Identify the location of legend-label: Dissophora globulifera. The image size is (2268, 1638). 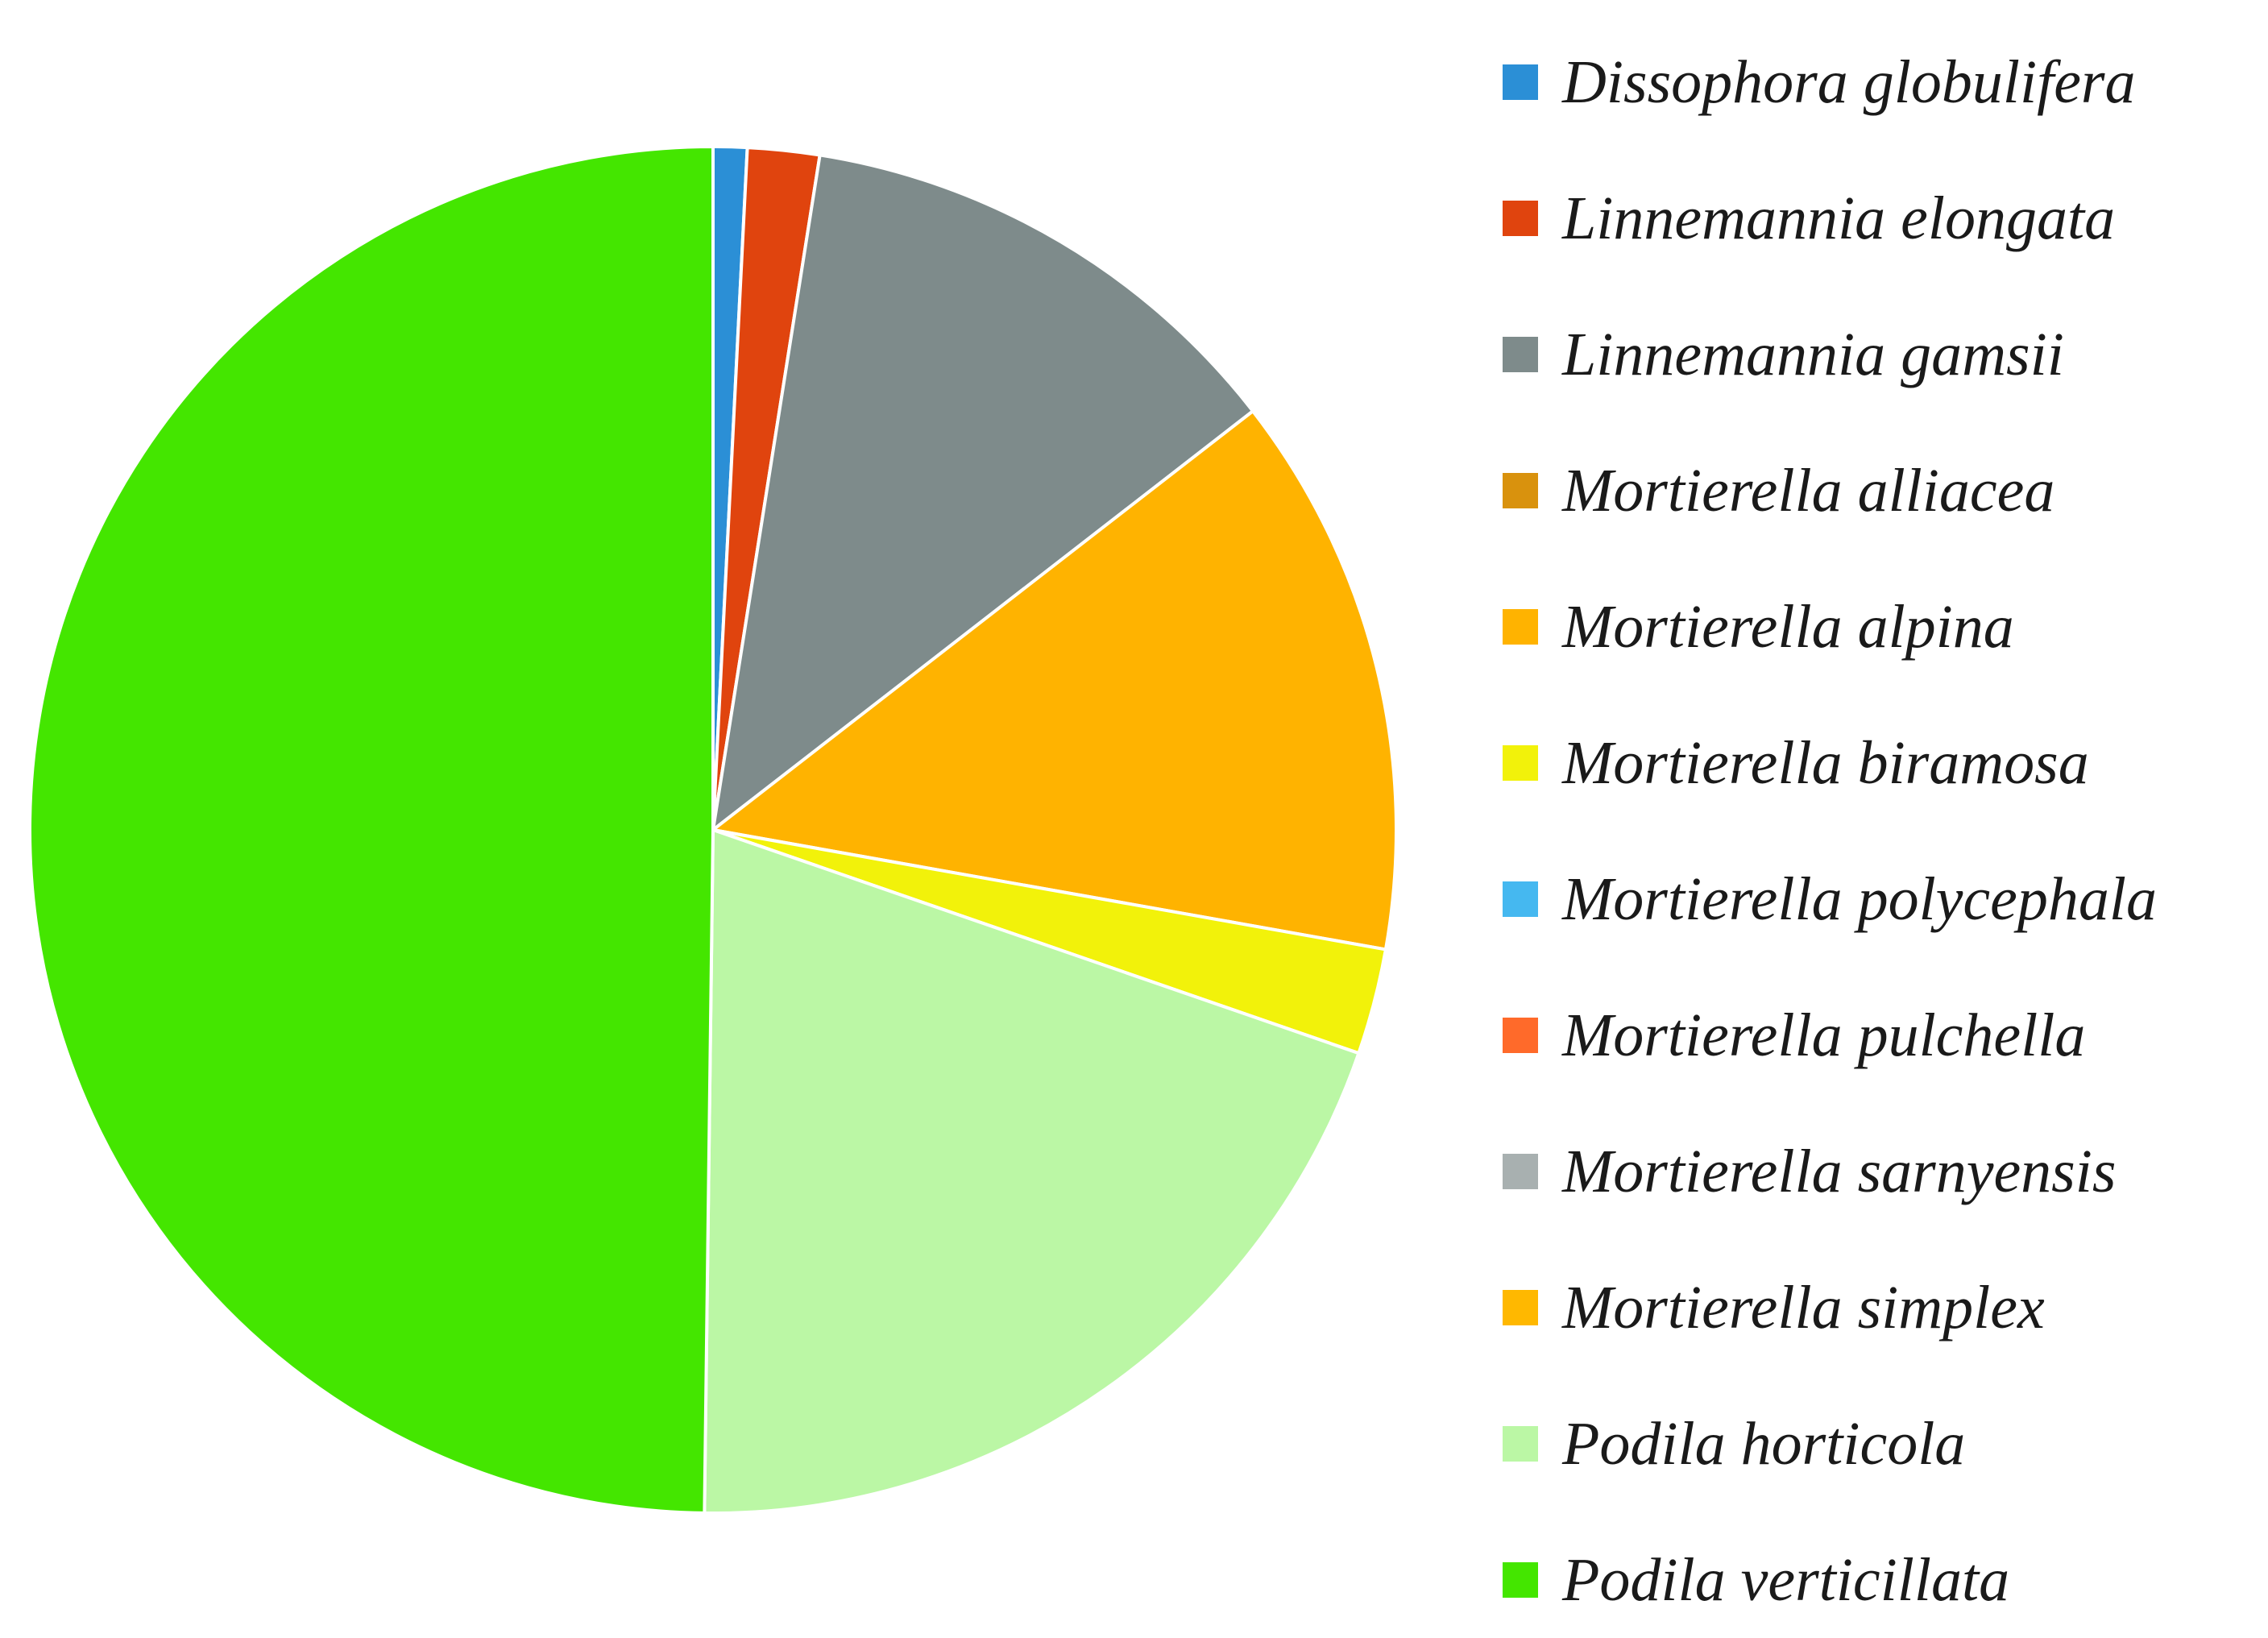
(1849, 82).